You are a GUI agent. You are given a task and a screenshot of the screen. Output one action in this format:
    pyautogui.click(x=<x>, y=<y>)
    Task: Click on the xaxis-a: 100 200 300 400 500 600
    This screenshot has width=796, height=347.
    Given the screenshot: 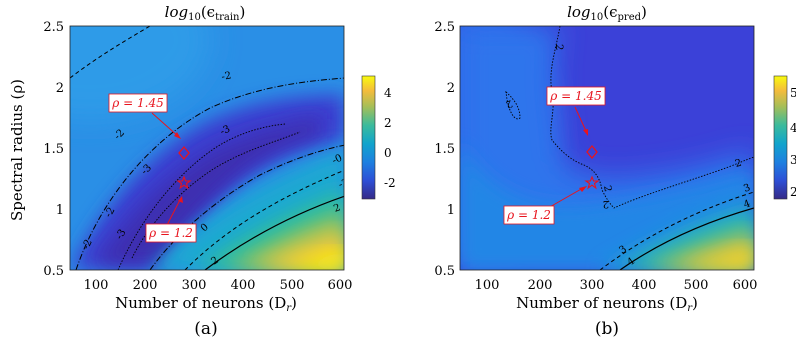 What is the action you would take?
    pyautogui.click(x=218, y=285)
    